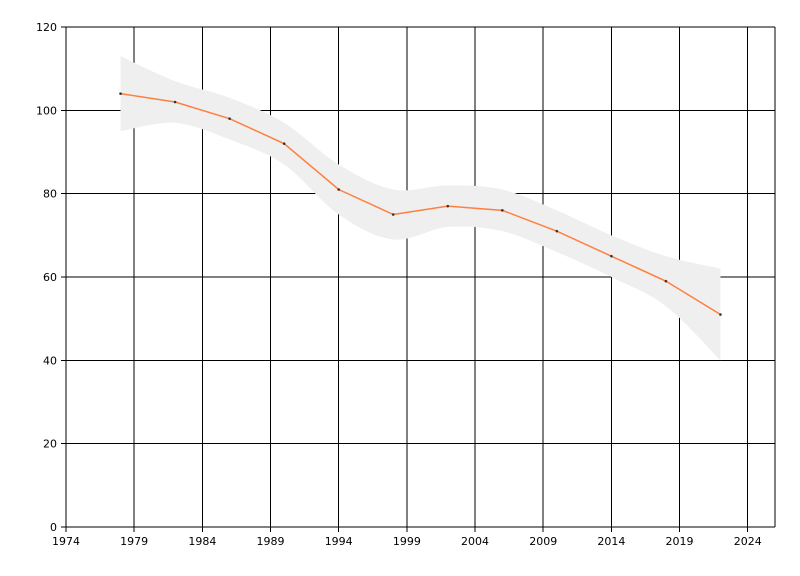  What do you see at coordinates (339, 541) in the screenshot?
I see `x-tick-label: 1994` at bounding box center [339, 541].